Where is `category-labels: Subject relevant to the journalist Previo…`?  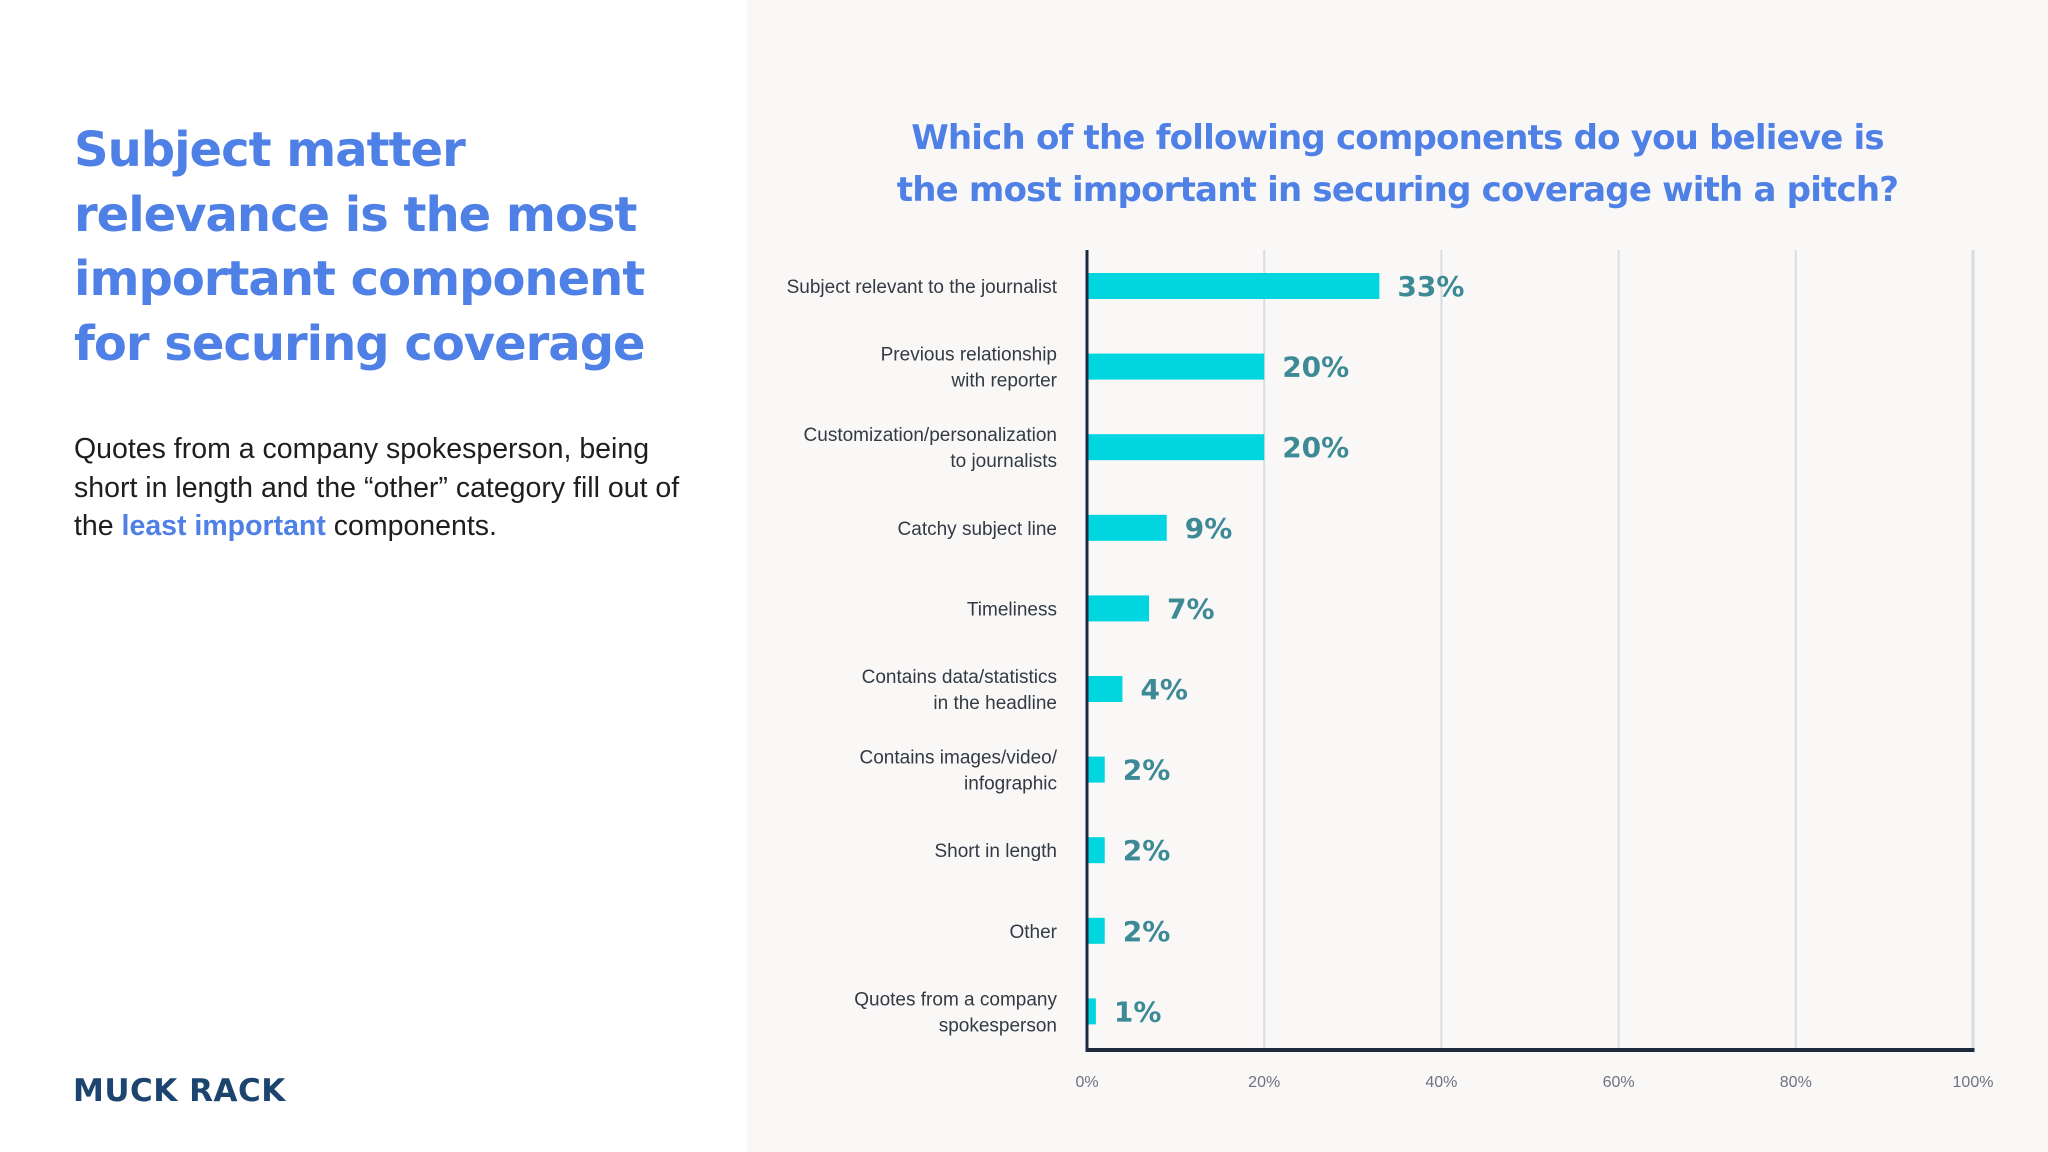
category-labels: Subject relevant to the journalist Previo… is located at coordinates (922, 656).